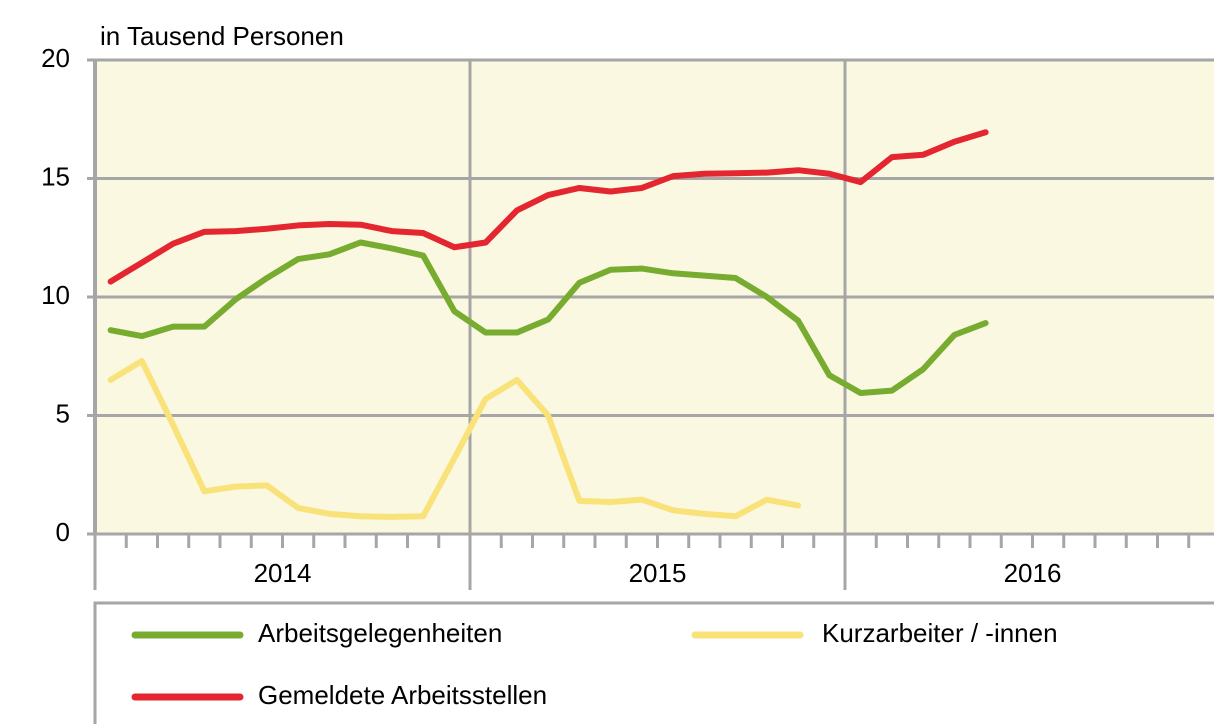 This screenshot has height=724, width=1214. I want to click on chart-subtitle: in Tausend Personen, so click(222, 36).